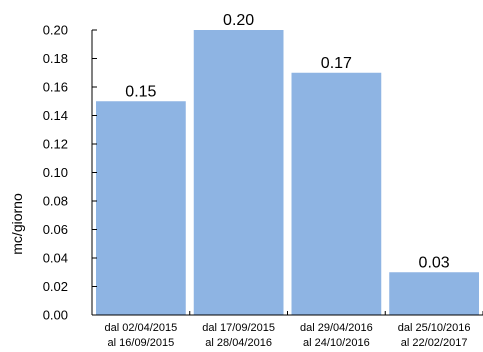 This screenshot has width=483, height=352. I want to click on data-label-2: 0.20, so click(238, 20).